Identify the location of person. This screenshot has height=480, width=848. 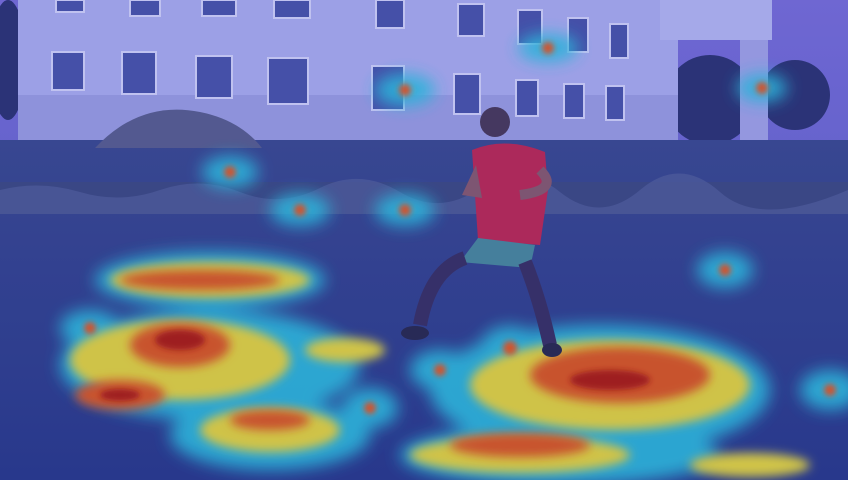
(481, 232).